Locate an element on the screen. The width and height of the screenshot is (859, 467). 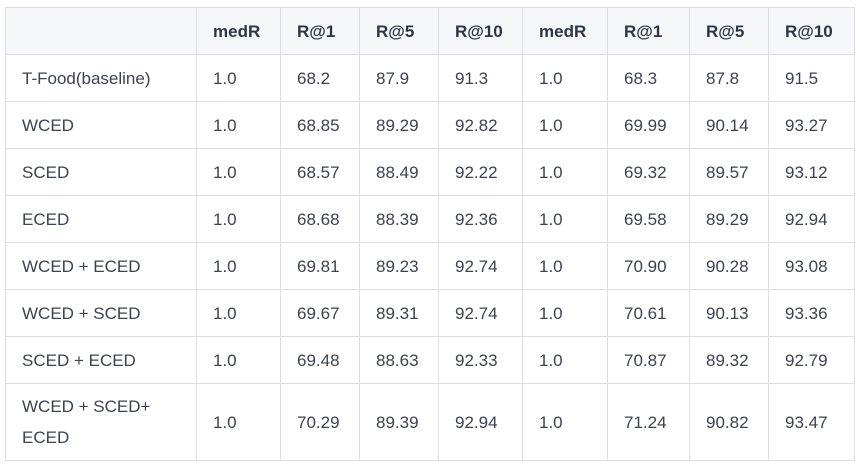
value-cell: 69.58 is located at coordinates (648, 219).